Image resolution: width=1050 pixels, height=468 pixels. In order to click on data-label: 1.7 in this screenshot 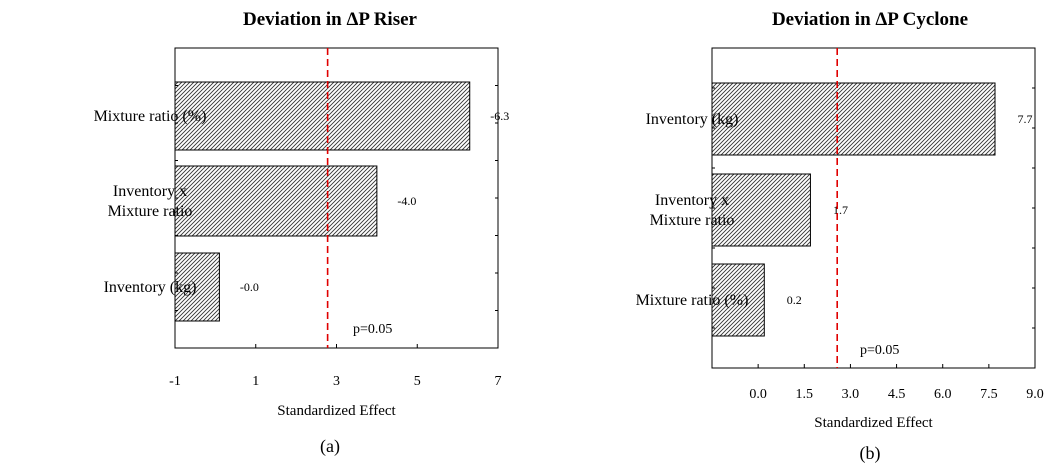, I will do `click(840, 210)`.